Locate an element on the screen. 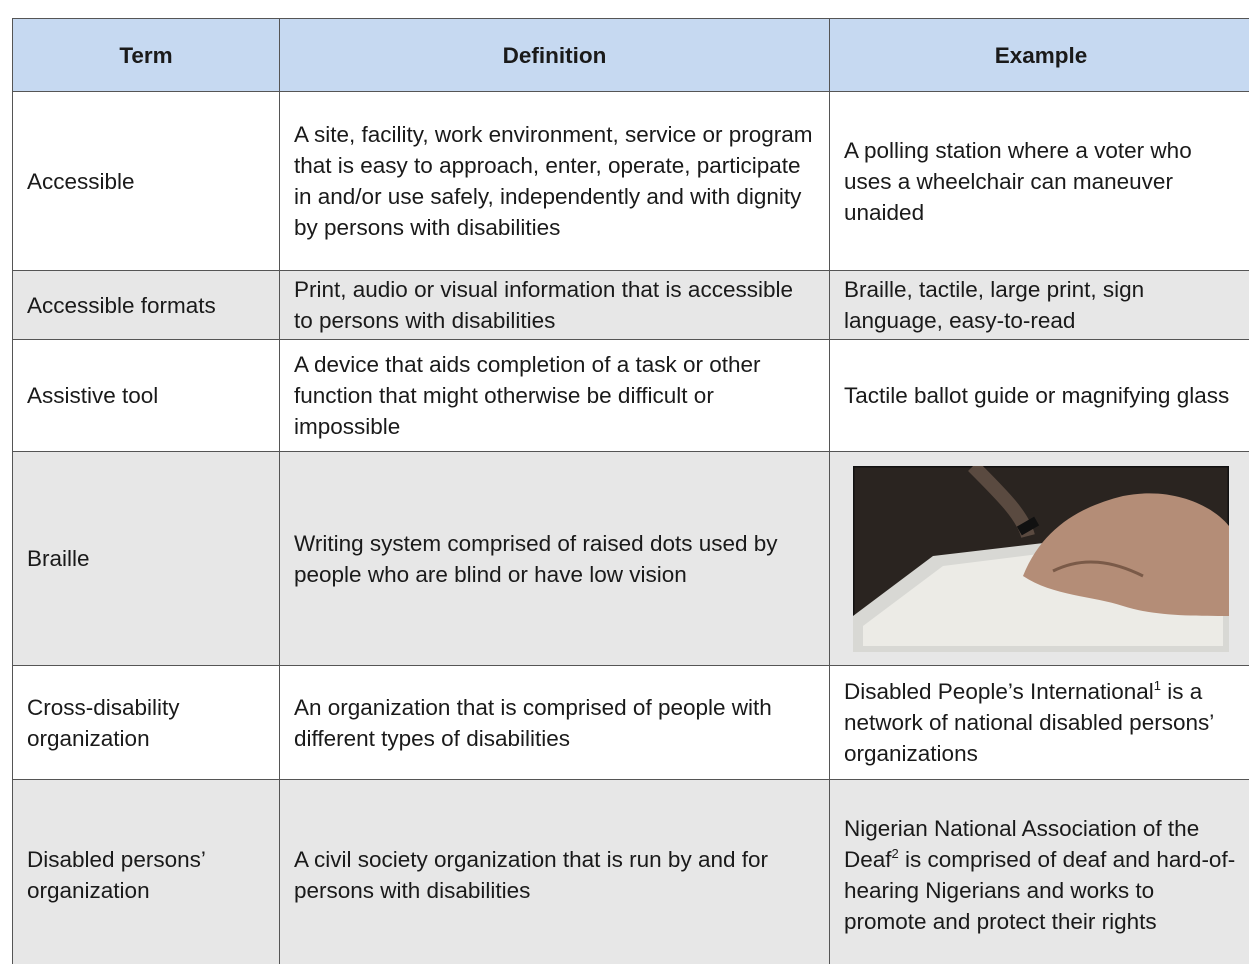 The image size is (1249, 964). term-cell: Braille is located at coordinates (146, 558).